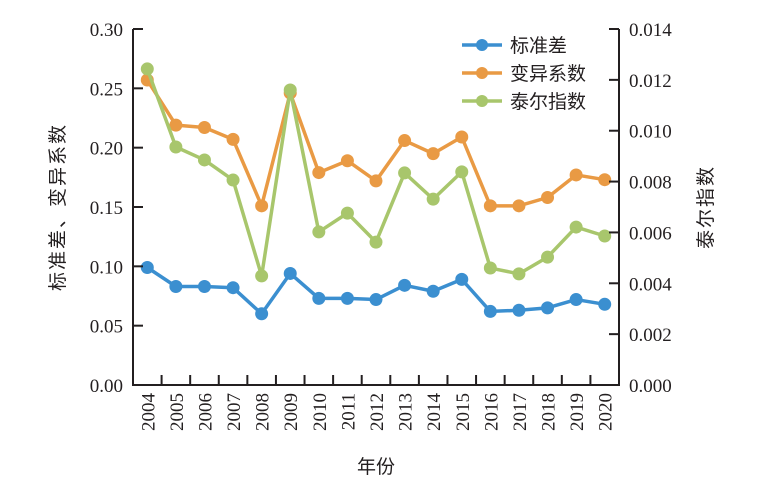 This screenshot has height=486, width=758. I want to click on legend-label: 标准差, so click(538, 46).